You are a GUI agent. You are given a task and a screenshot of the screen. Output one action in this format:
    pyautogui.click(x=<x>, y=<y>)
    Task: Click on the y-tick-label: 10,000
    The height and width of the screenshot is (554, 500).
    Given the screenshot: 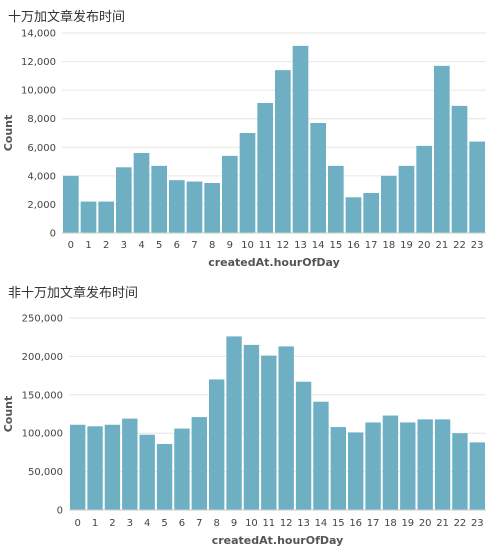 What is the action you would take?
    pyautogui.click(x=38, y=91)
    